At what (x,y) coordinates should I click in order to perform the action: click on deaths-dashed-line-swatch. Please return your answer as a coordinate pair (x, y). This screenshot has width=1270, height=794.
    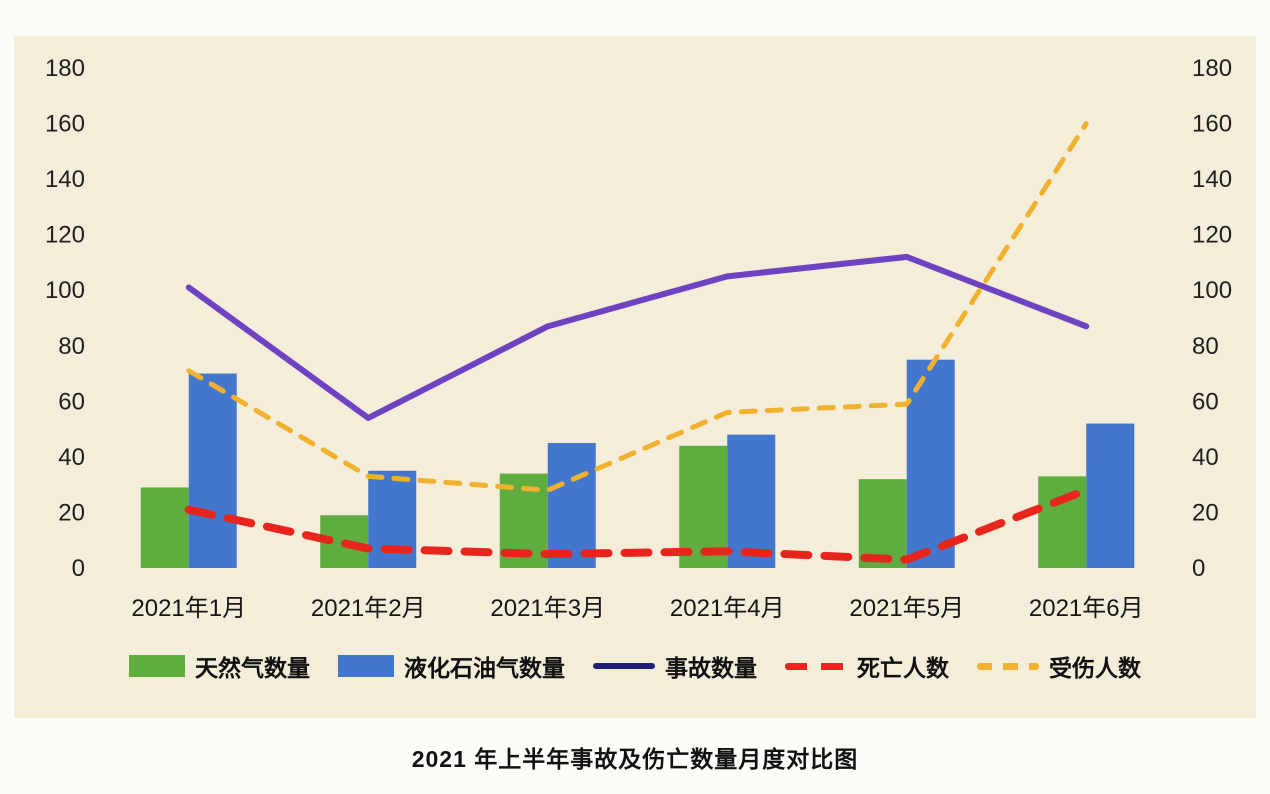
    Looking at the image, I should click on (816, 666).